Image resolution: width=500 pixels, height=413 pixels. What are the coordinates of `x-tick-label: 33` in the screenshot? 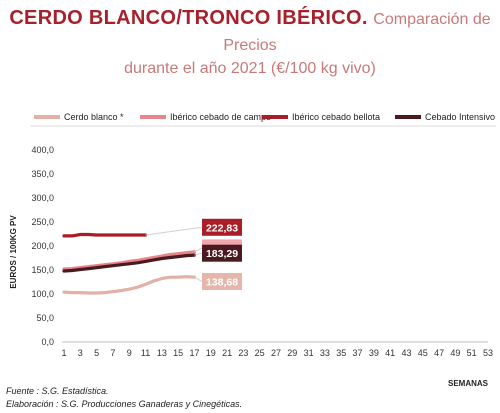 It's located at (325, 353).